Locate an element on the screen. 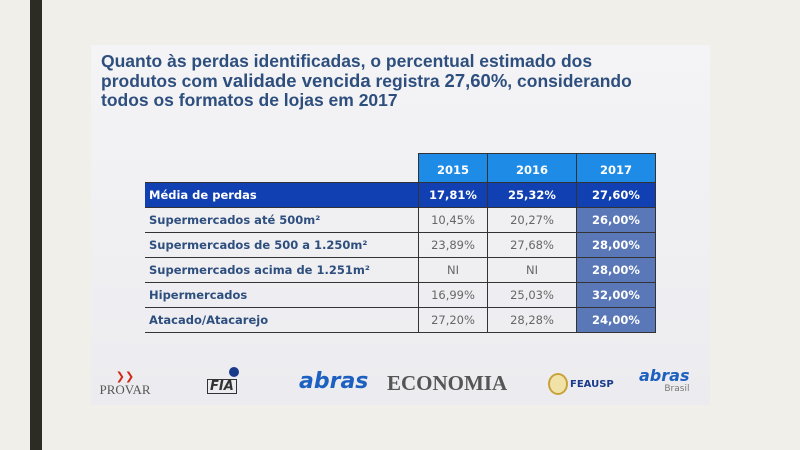 The height and width of the screenshot is (450, 800). header-2015: 2015 is located at coordinates (453, 168).